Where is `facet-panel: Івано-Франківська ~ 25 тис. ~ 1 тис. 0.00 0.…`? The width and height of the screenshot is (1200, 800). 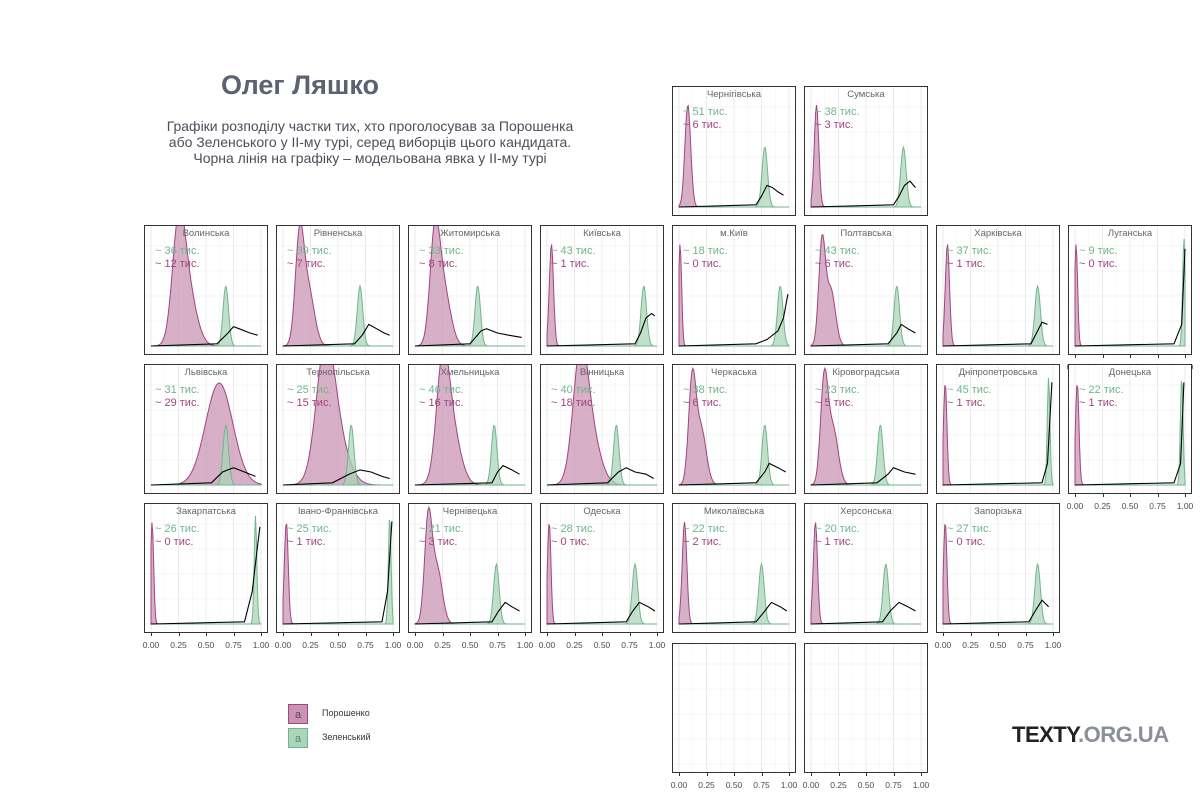 facet-panel: Івано-Франківська ~ 25 тис. ~ 1 тис. 0.00 0.… is located at coordinates (338, 576).